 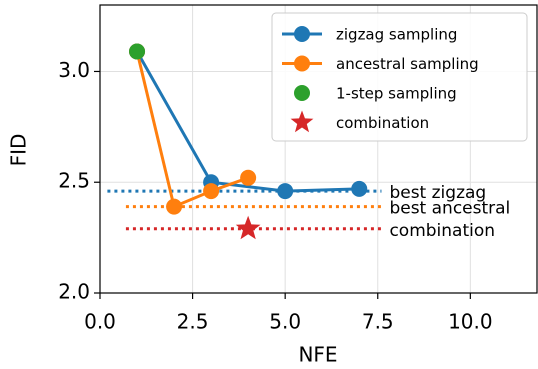 What do you see at coordinates (193, 322) in the screenshot?
I see `x-tick-label: 2.5` at bounding box center [193, 322].